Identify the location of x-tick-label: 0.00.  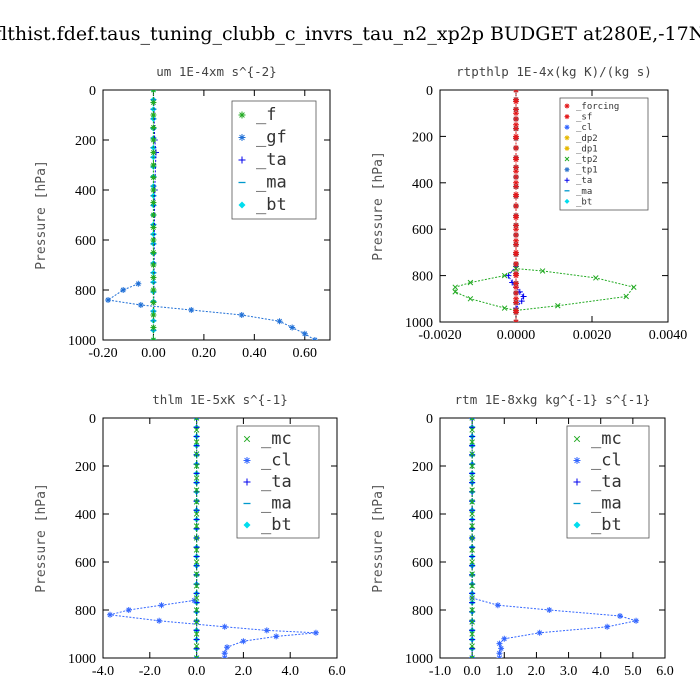
(153, 353).